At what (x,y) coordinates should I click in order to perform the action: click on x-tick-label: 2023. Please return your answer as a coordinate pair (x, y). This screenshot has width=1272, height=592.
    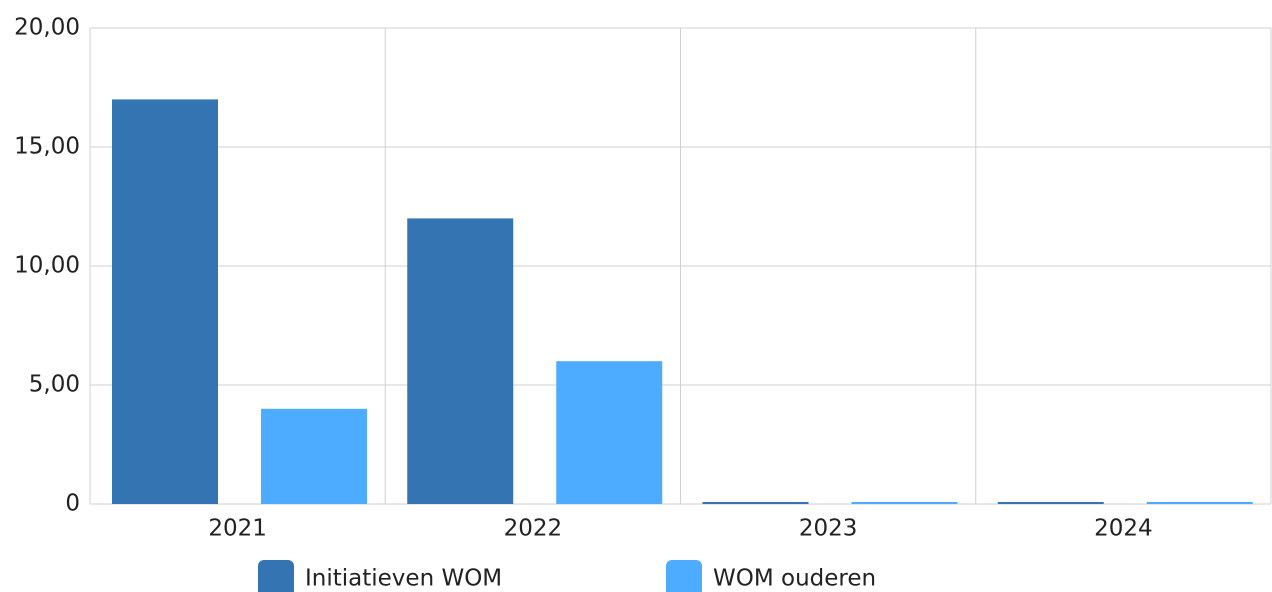
    Looking at the image, I should click on (828, 529).